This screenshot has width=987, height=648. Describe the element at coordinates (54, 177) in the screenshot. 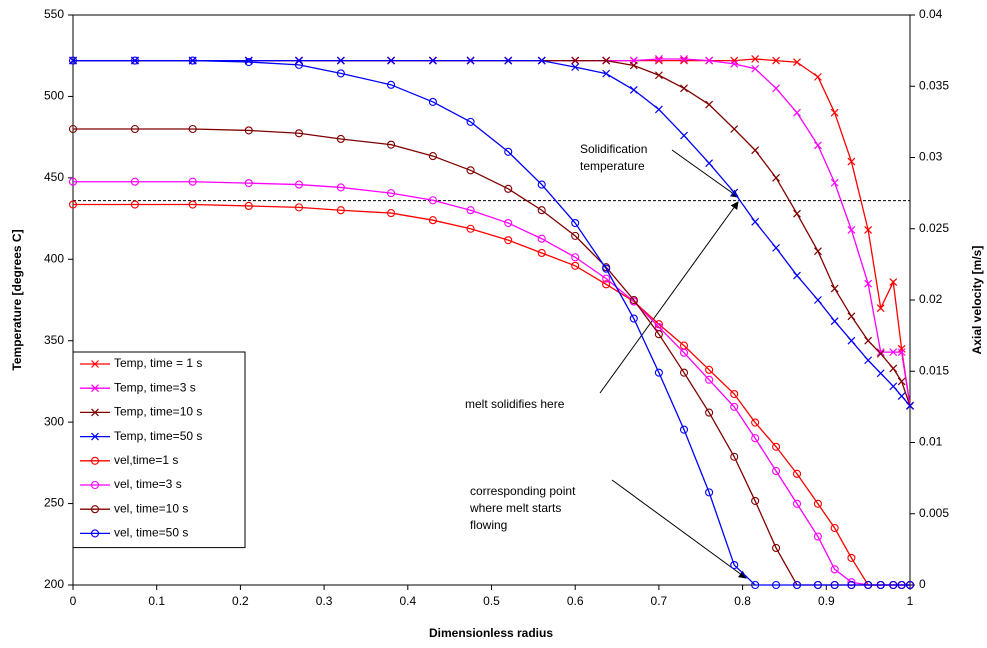

I see `y-tick-label: 450` at that location.